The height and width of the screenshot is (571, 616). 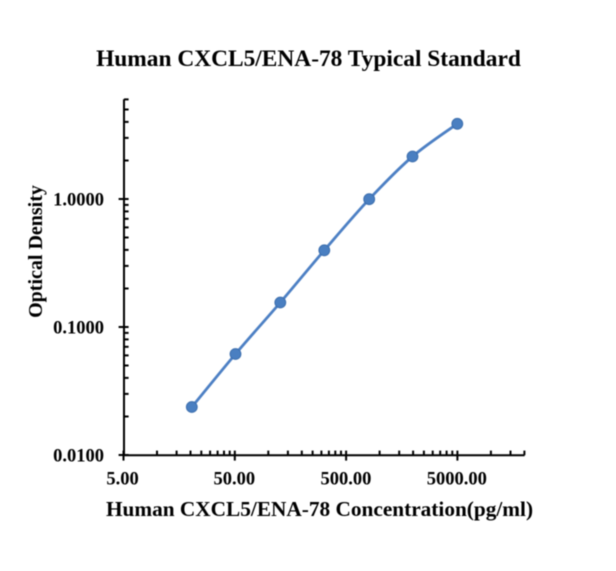 I want to click on svg-text: 0.0100, so click(x=78, y=457).